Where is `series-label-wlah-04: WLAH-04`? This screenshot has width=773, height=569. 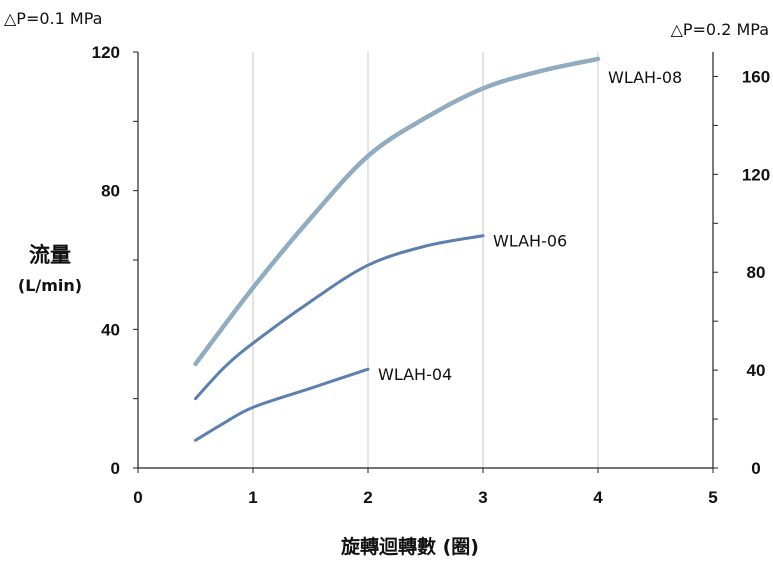 series-label-wlah-04: WLAH-04 is located at coordinates (415, 374).